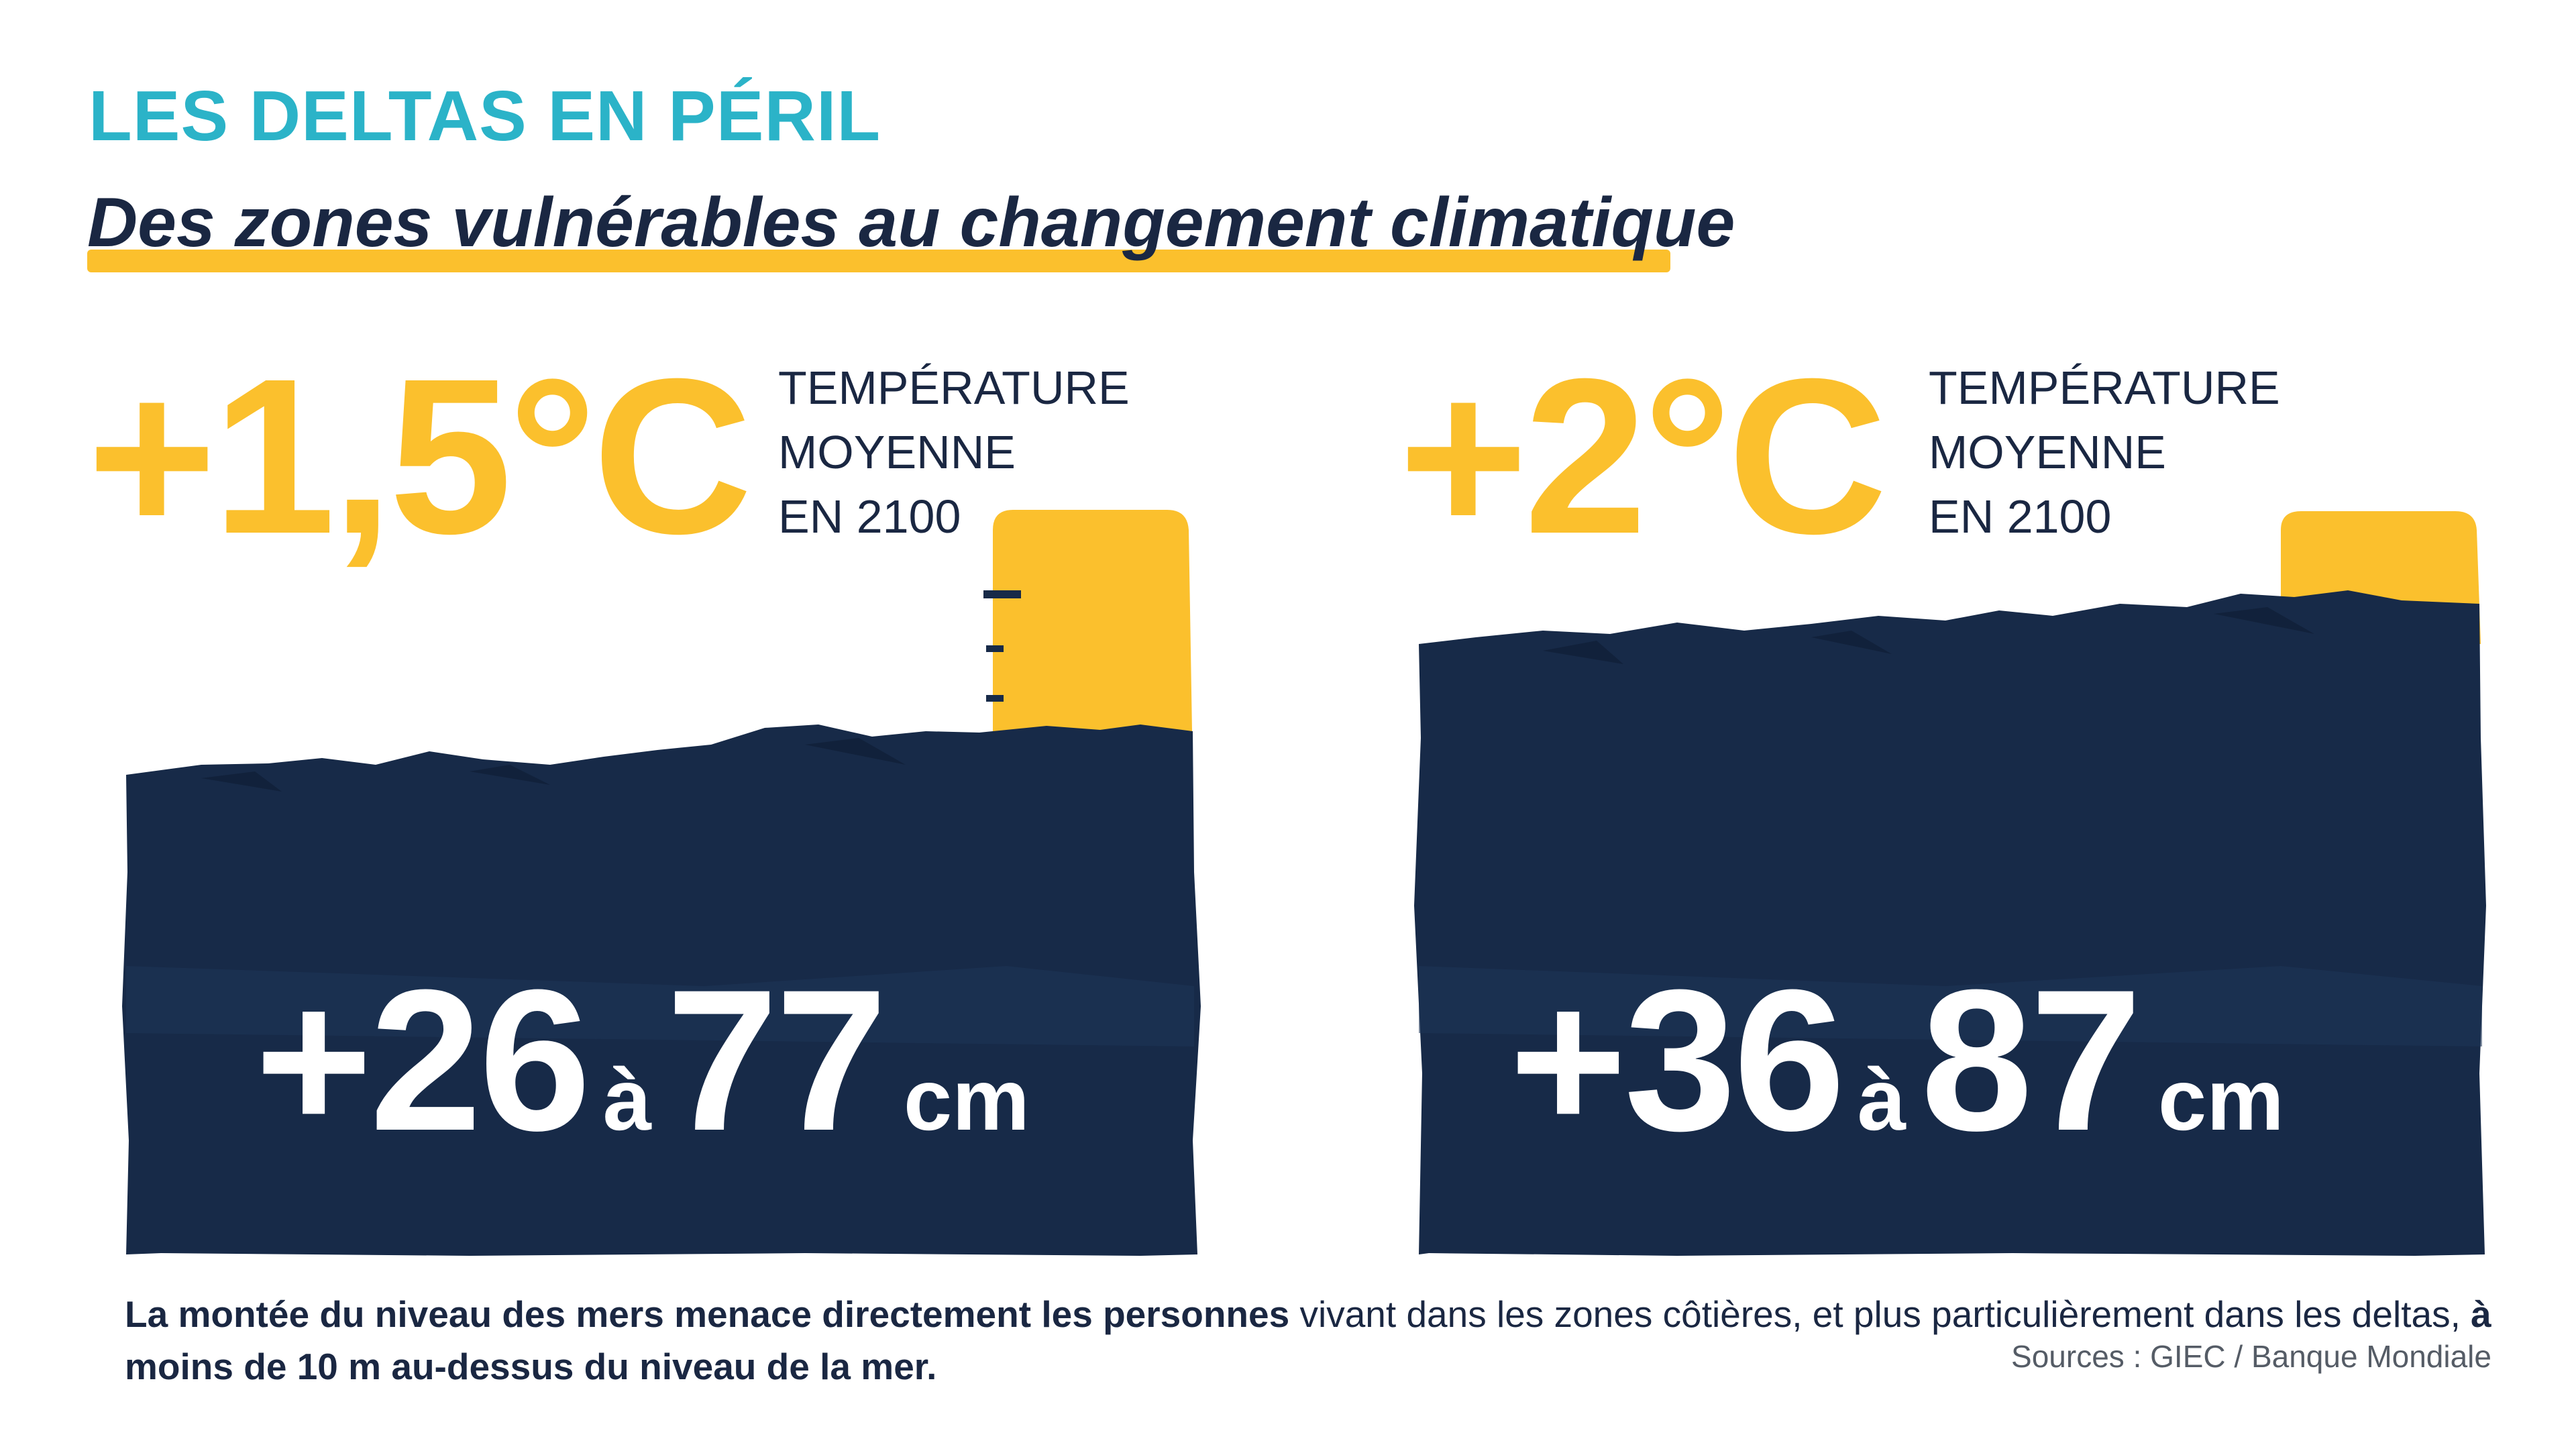 The width and height of the screenshot is (2576, 1449). I want to click on temperature-right: +2°C, so click(1643, 456).